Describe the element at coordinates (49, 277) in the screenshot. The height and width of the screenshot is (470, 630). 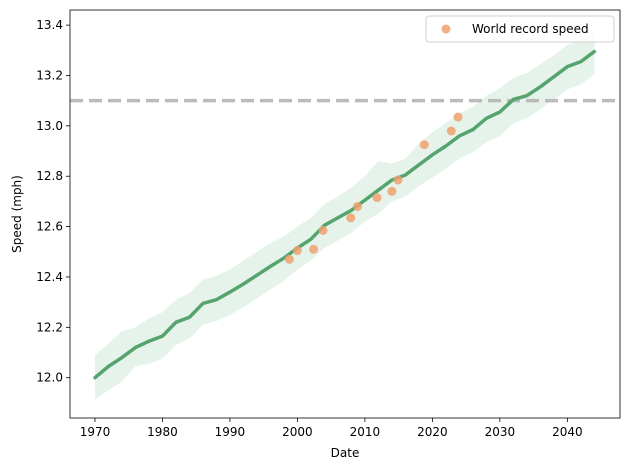
I see `y-tick-label: 12.4` at that location.